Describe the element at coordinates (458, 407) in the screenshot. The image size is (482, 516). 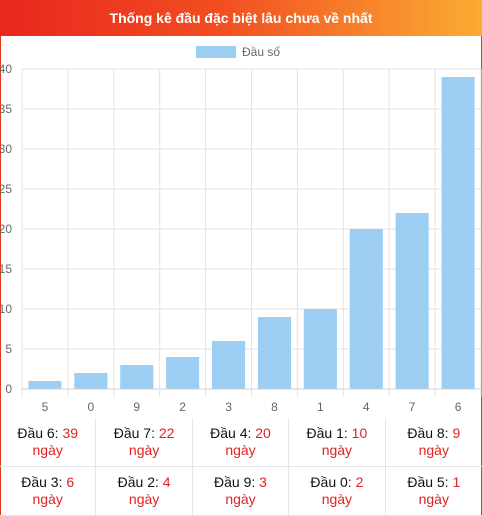
I see `x-tick-label: 6` at that location.